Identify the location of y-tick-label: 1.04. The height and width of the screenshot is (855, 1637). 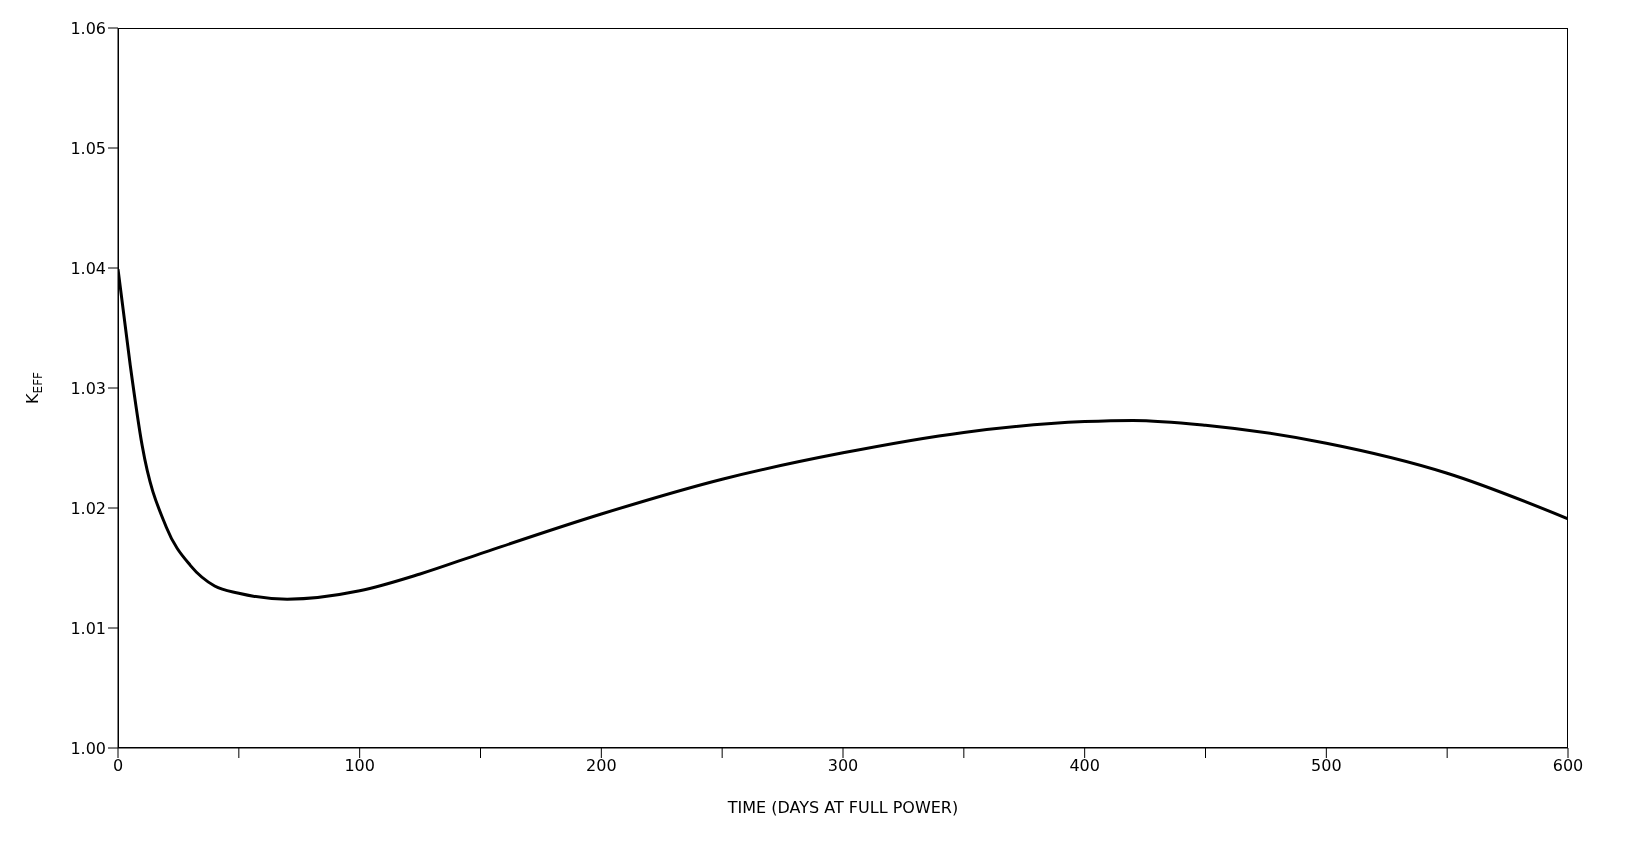
(88, 268).